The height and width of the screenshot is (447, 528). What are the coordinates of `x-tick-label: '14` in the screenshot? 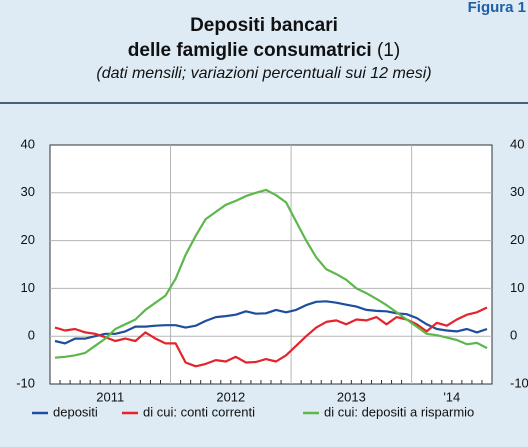 It's located at (451, 396).